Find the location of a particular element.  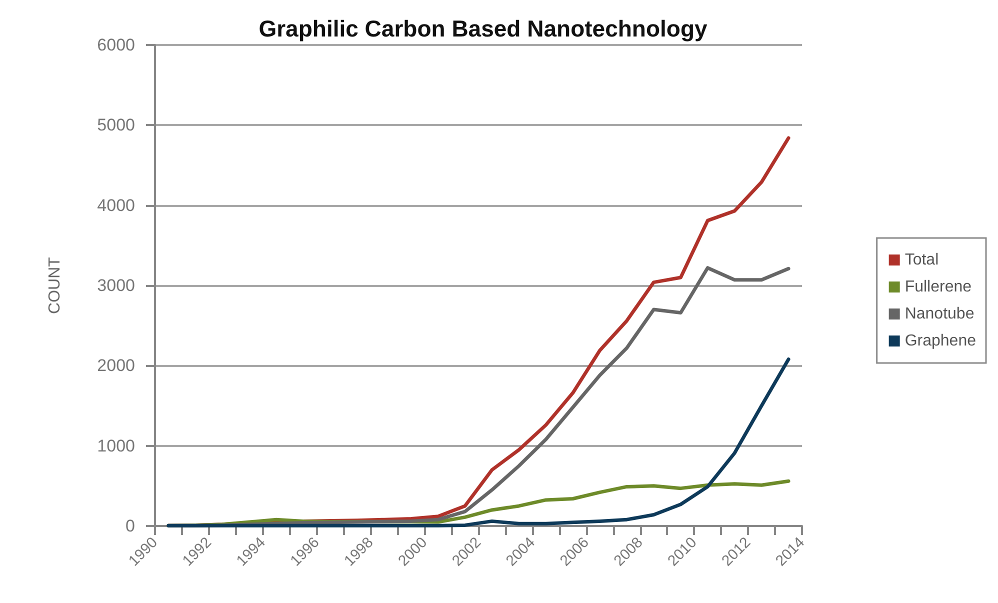

y-axis-title: COUNT is located at coordinates (55, 285).